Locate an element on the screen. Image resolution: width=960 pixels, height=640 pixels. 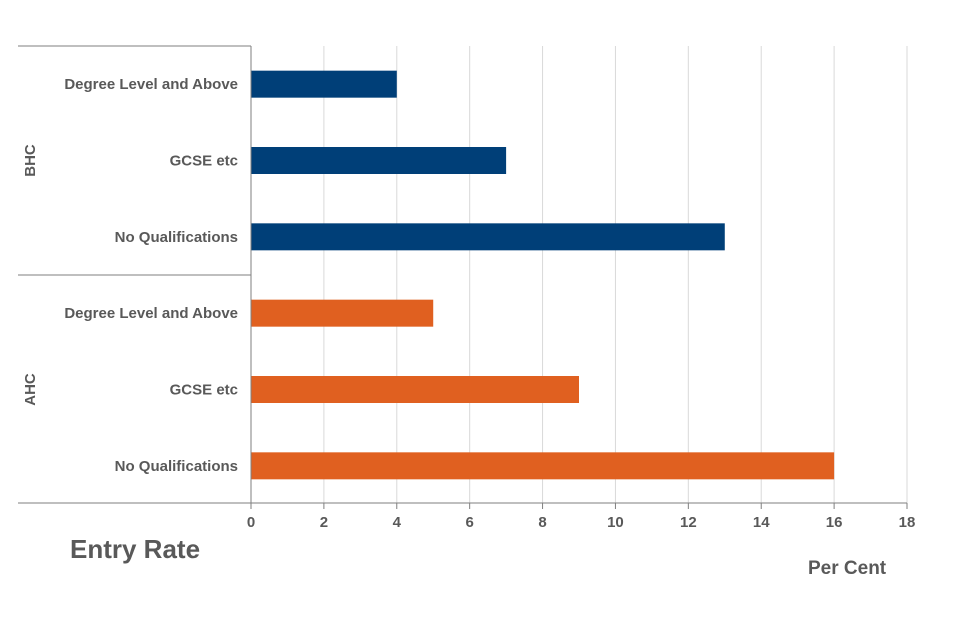
group-label: AHC is located at coordinates (30, 389).